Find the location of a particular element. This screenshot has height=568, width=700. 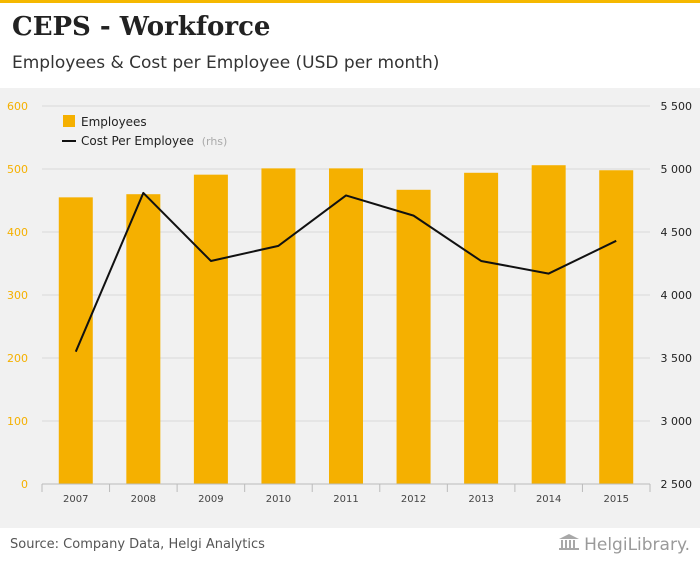

bar-employees-2014 is located at coordinates (548, 324).